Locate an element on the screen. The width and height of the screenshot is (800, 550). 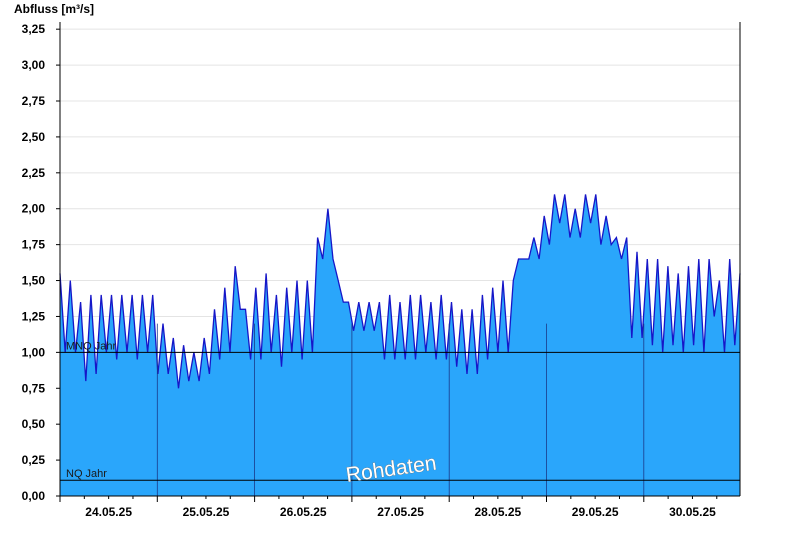
y-tick-label: 0,00 is located at coordinates (34, 496).